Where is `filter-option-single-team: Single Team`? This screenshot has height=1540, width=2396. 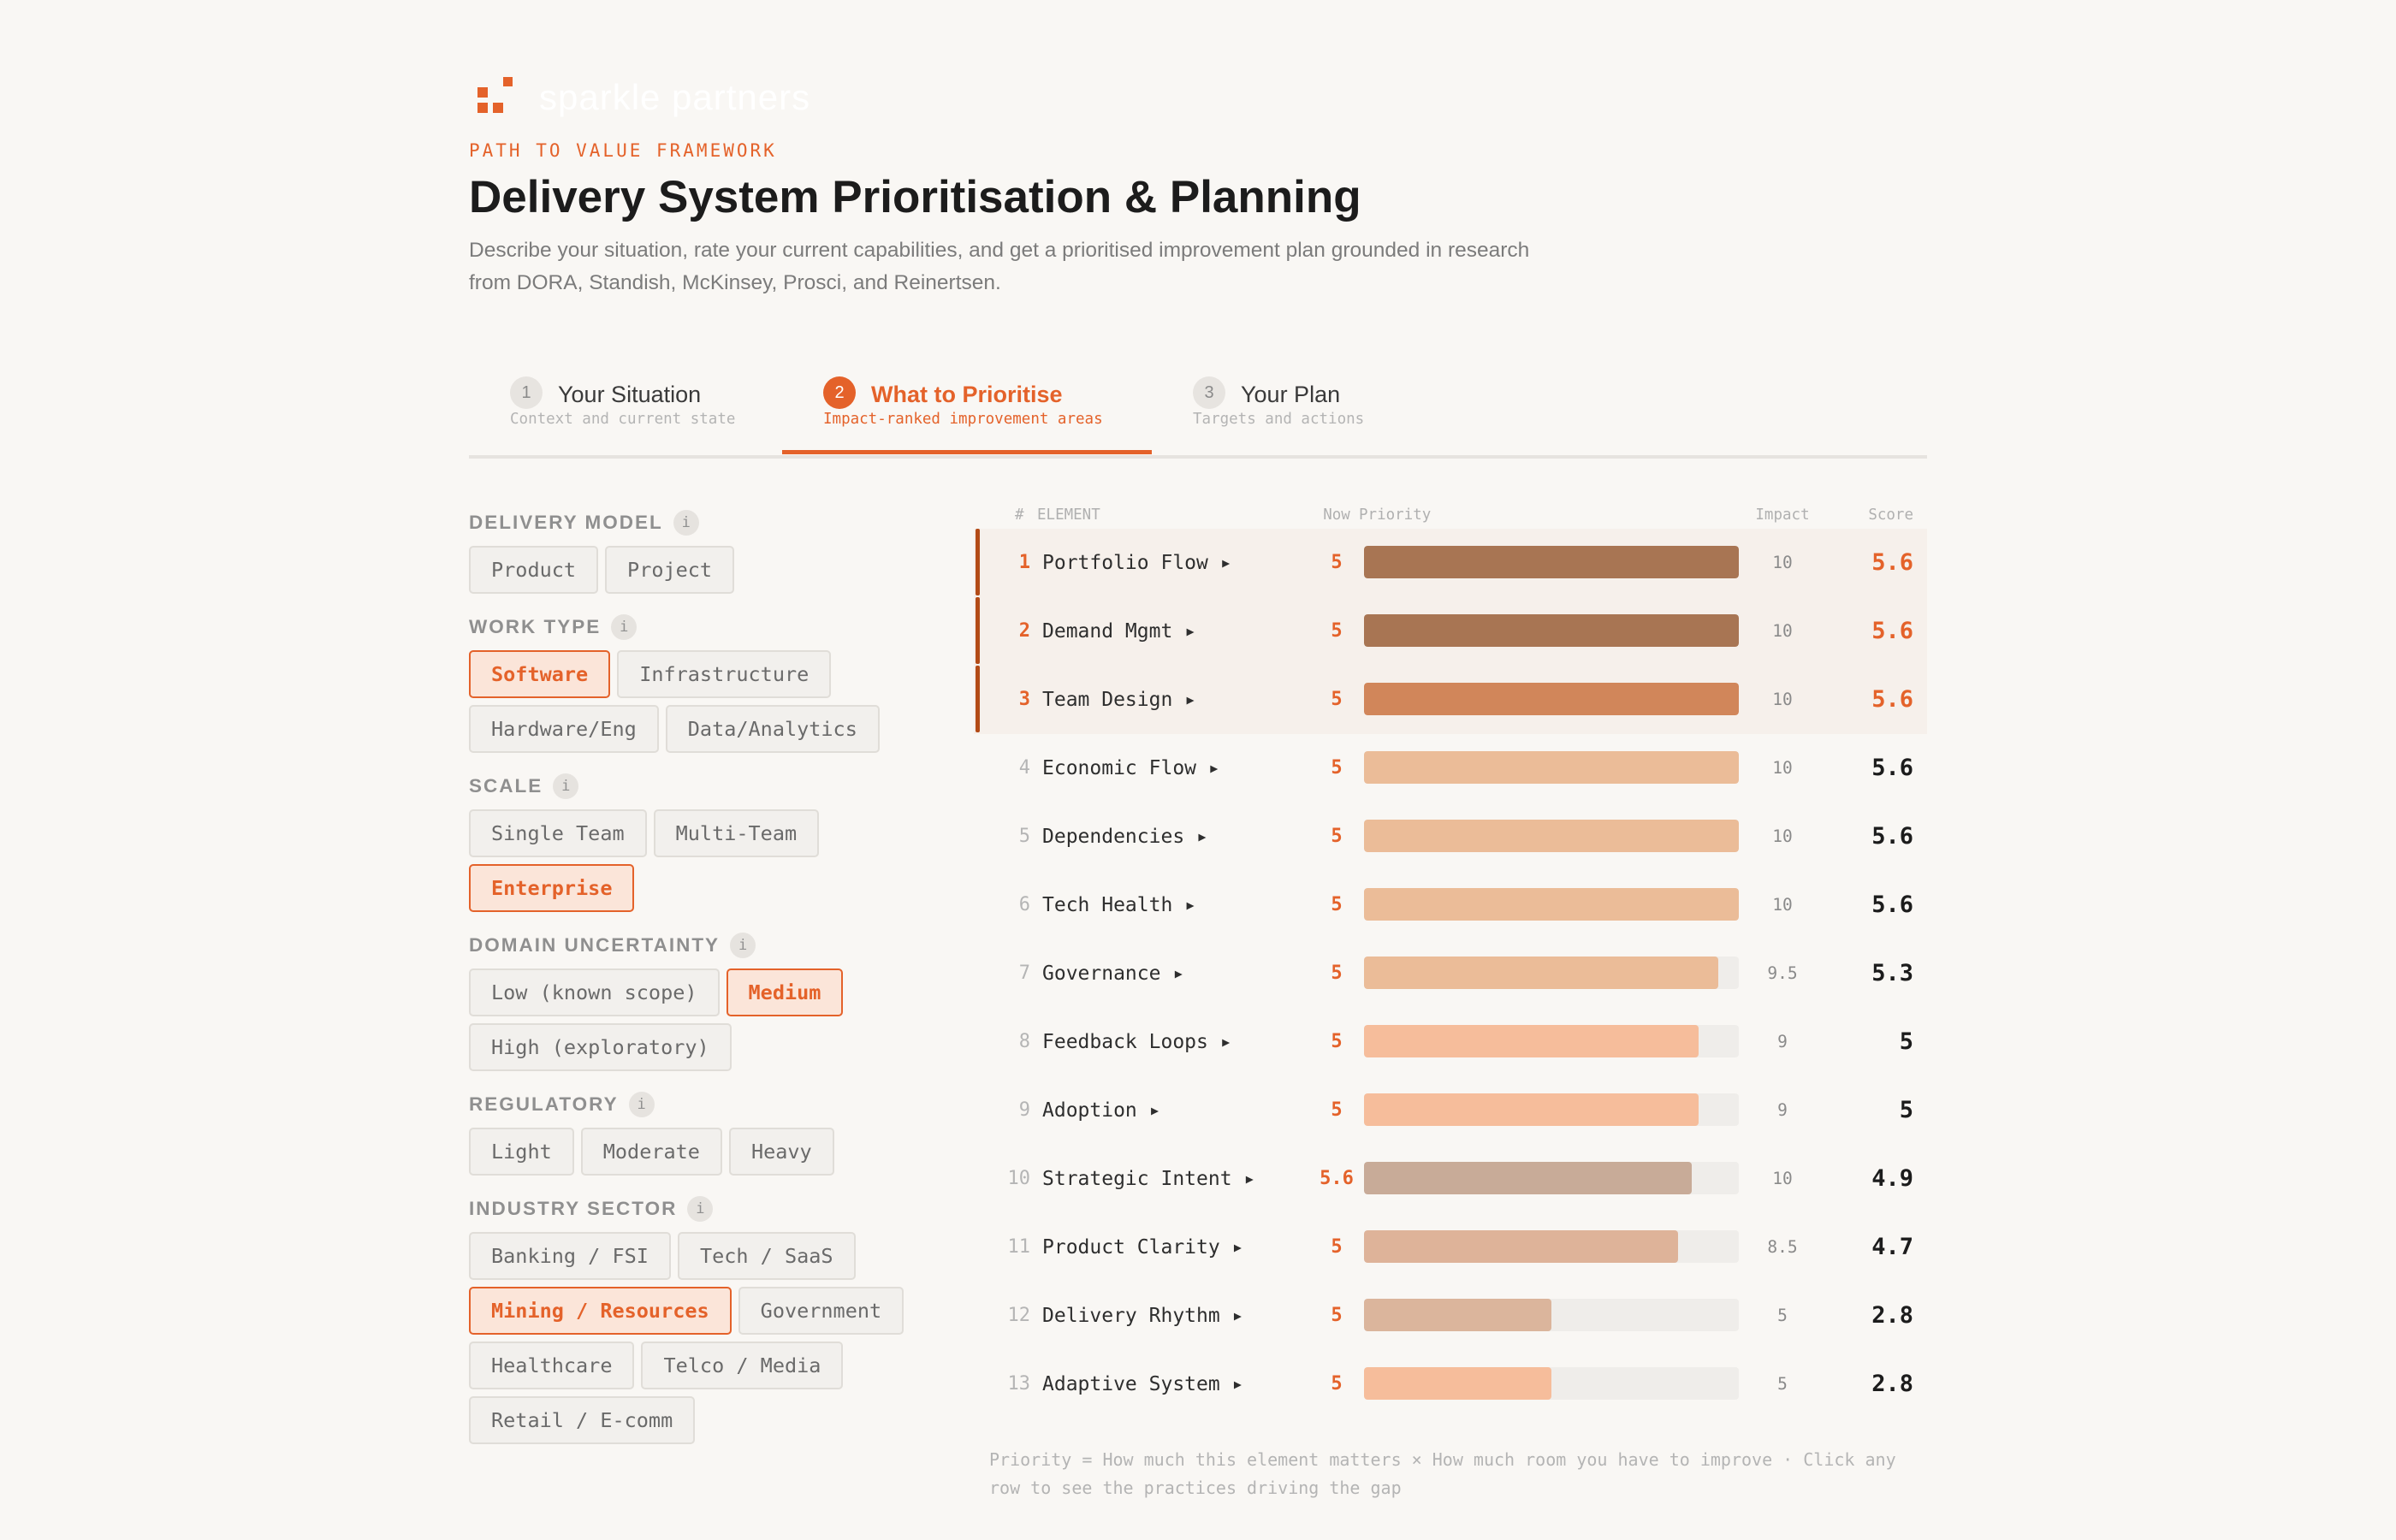 filter-option-single-team: Single Team is located at coordinates (558, 833).